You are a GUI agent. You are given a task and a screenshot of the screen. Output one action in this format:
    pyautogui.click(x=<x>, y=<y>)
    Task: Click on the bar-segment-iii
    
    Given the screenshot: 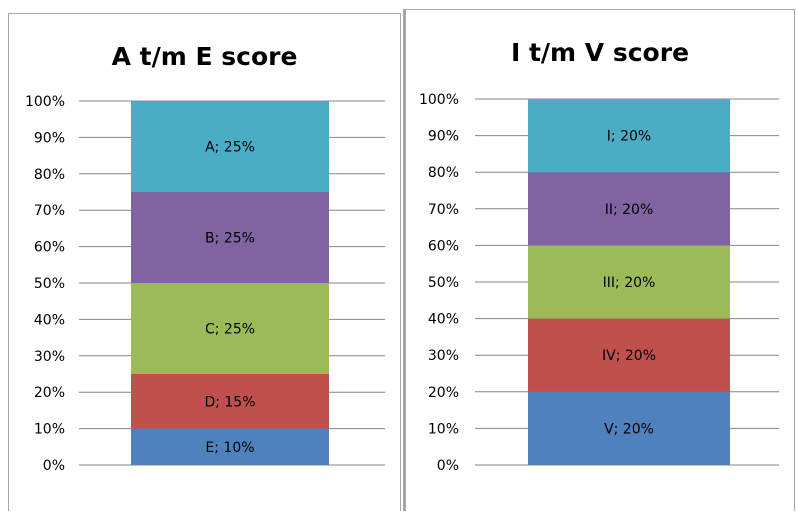 What is the action you would take?
    pyautogui.click(x=629, y=282)
    